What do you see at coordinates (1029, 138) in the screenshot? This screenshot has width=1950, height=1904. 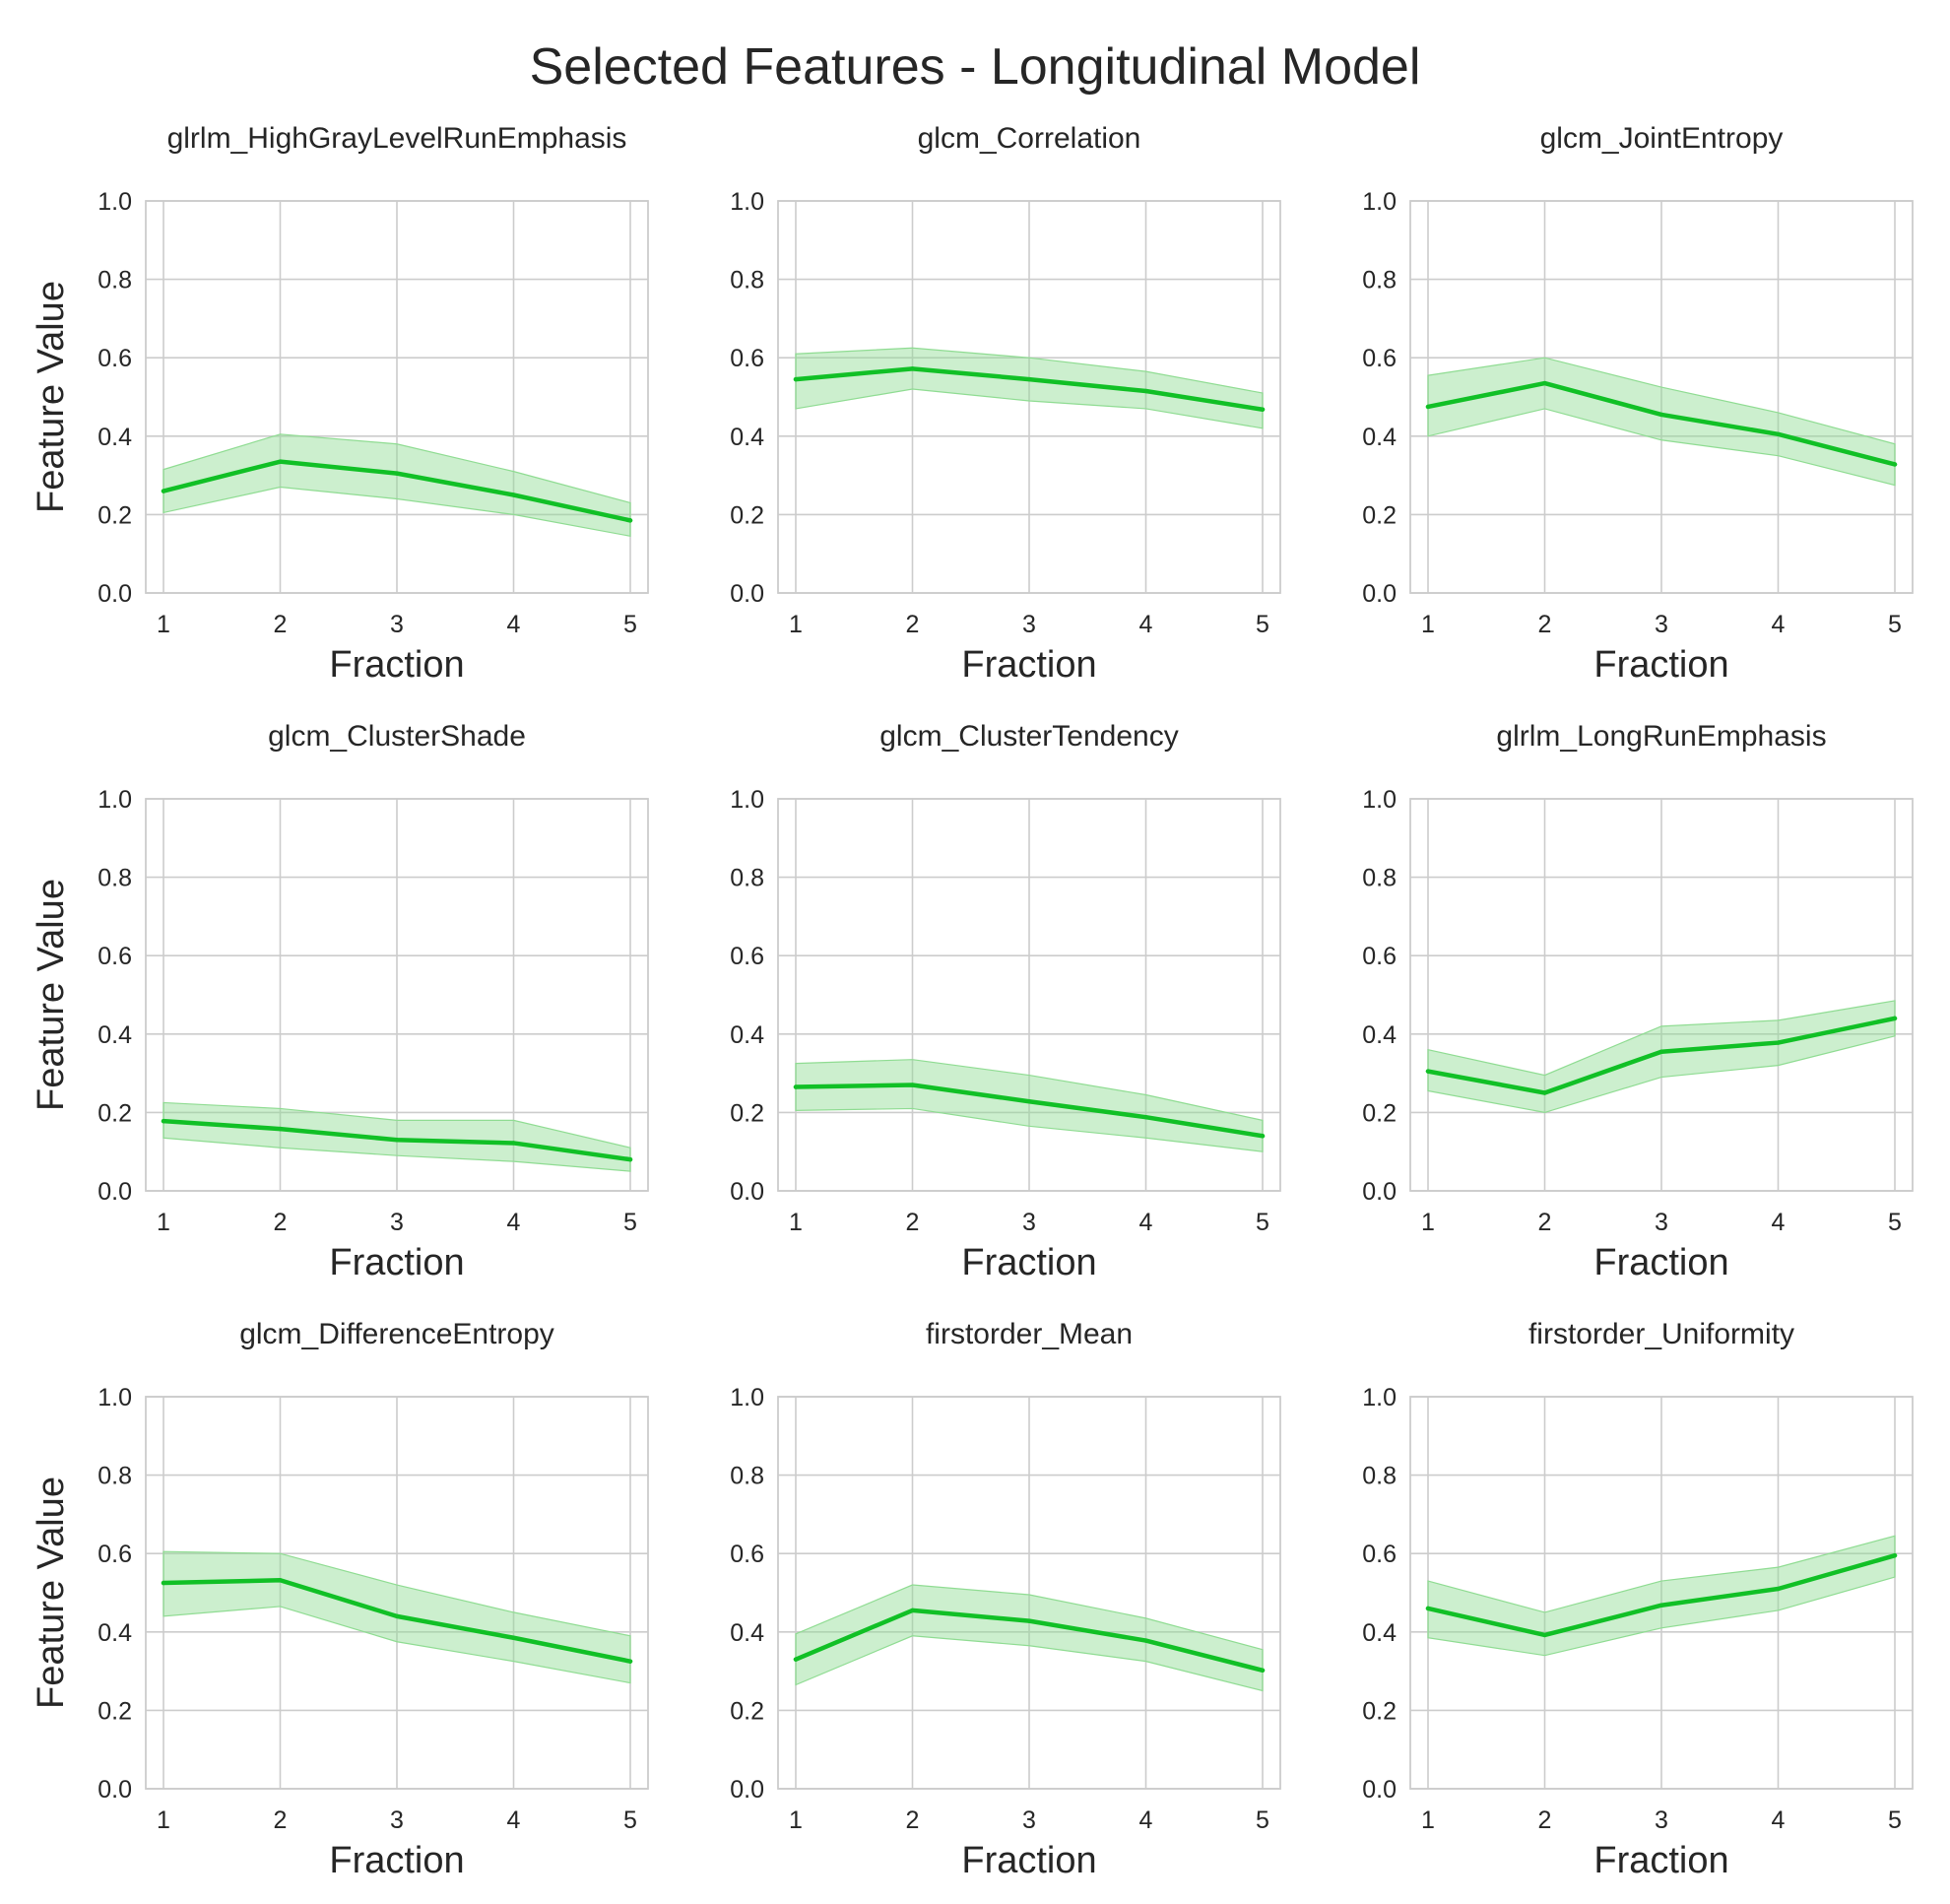 I see `subplot-title: glcm_Correlation` at bounding box center [1029, 138].